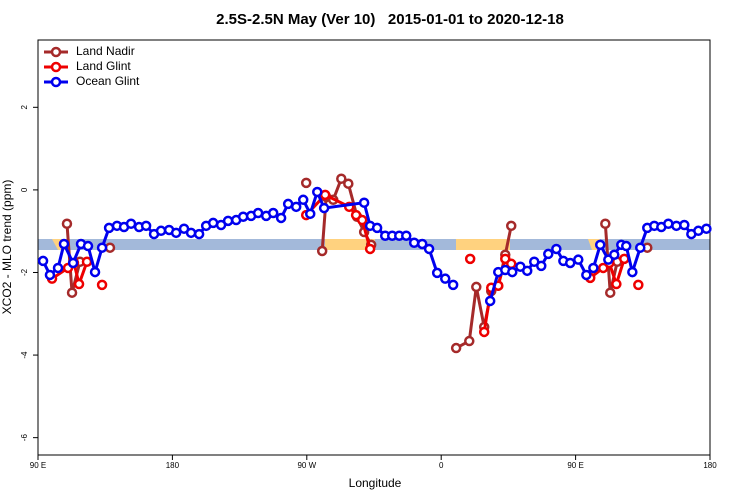  I want to click on y-tick-label: -2, so click(24, 272).